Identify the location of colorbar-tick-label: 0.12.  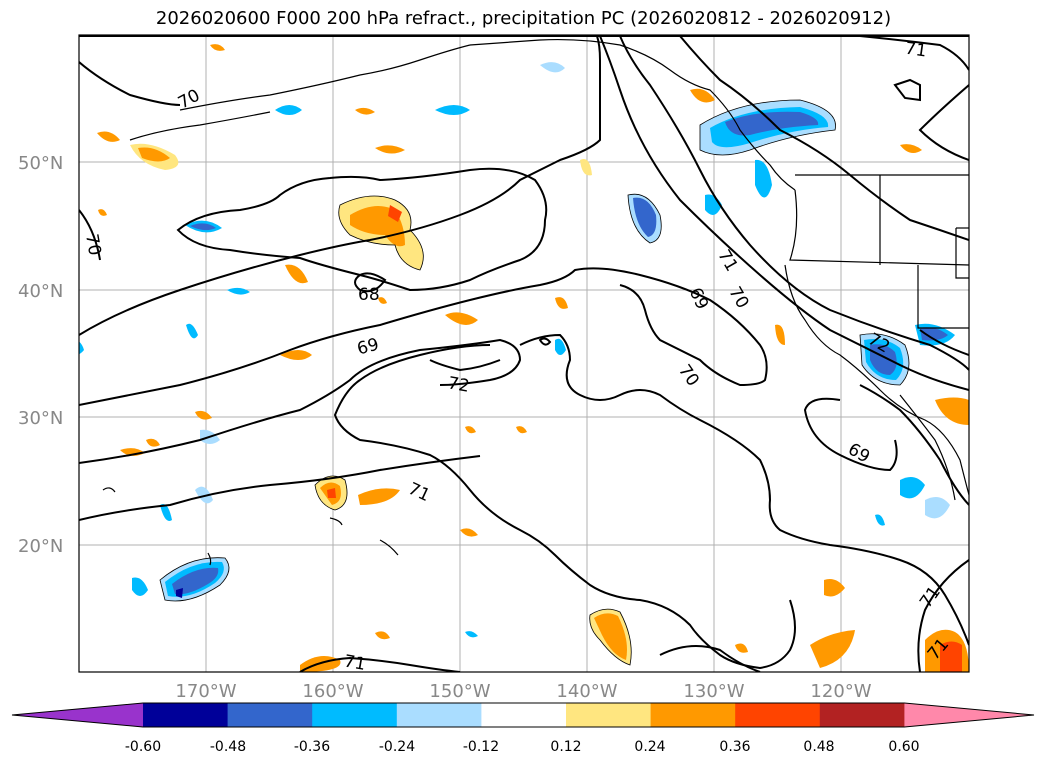
(565, 747).